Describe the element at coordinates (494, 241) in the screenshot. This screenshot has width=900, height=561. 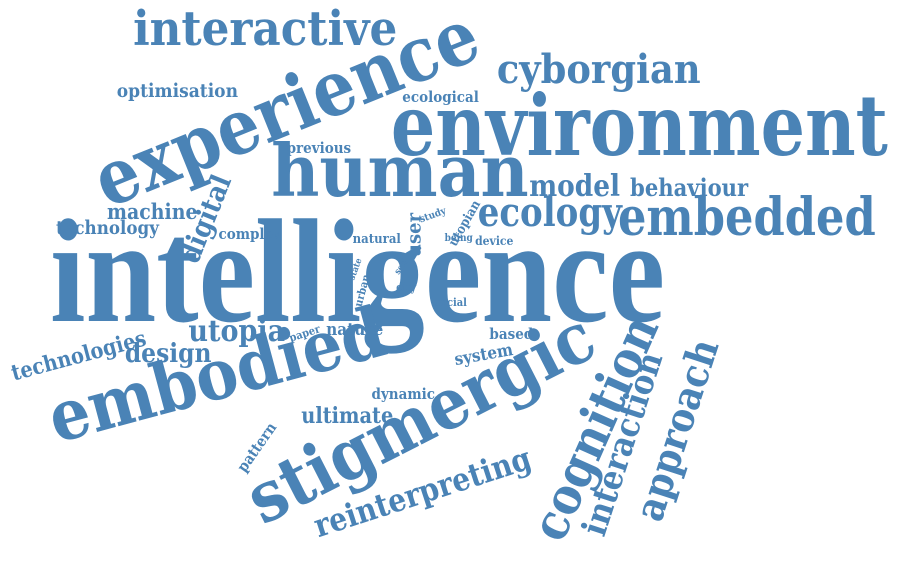
I see `word-device: device` at that location.